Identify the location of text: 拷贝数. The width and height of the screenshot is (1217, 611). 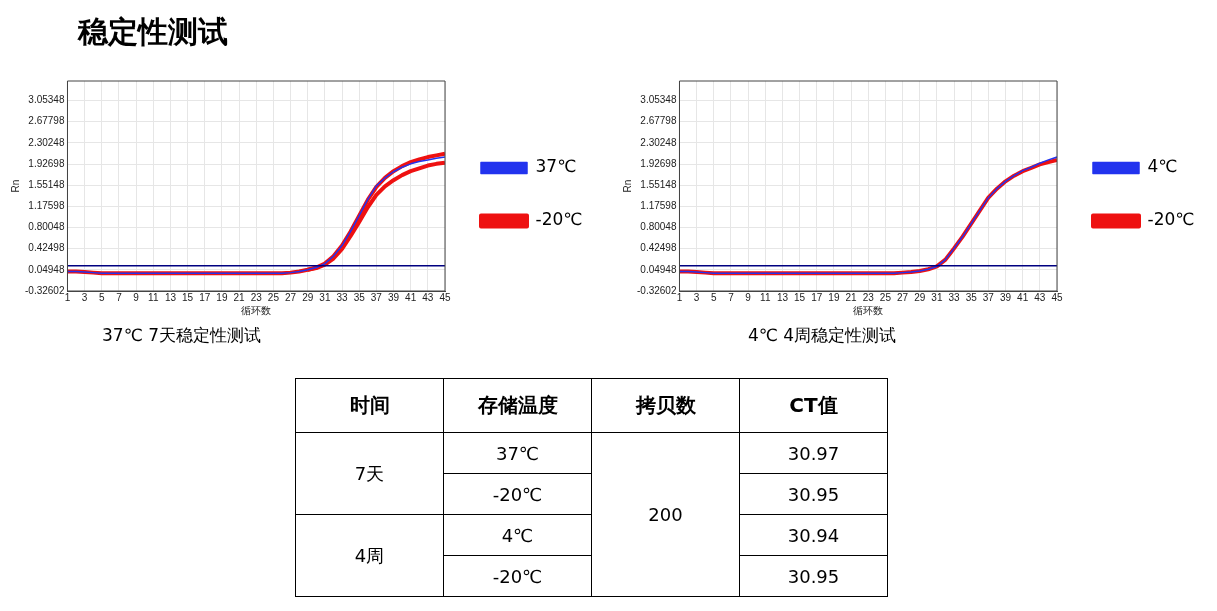
(665, 405).